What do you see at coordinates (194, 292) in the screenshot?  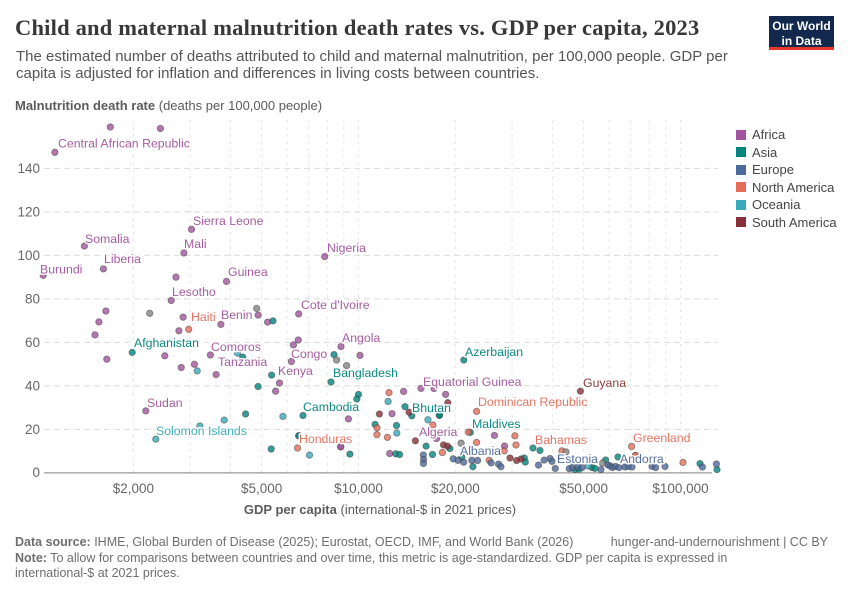 I see `svg-text: Lesotho` at bounding box center [194, 292].